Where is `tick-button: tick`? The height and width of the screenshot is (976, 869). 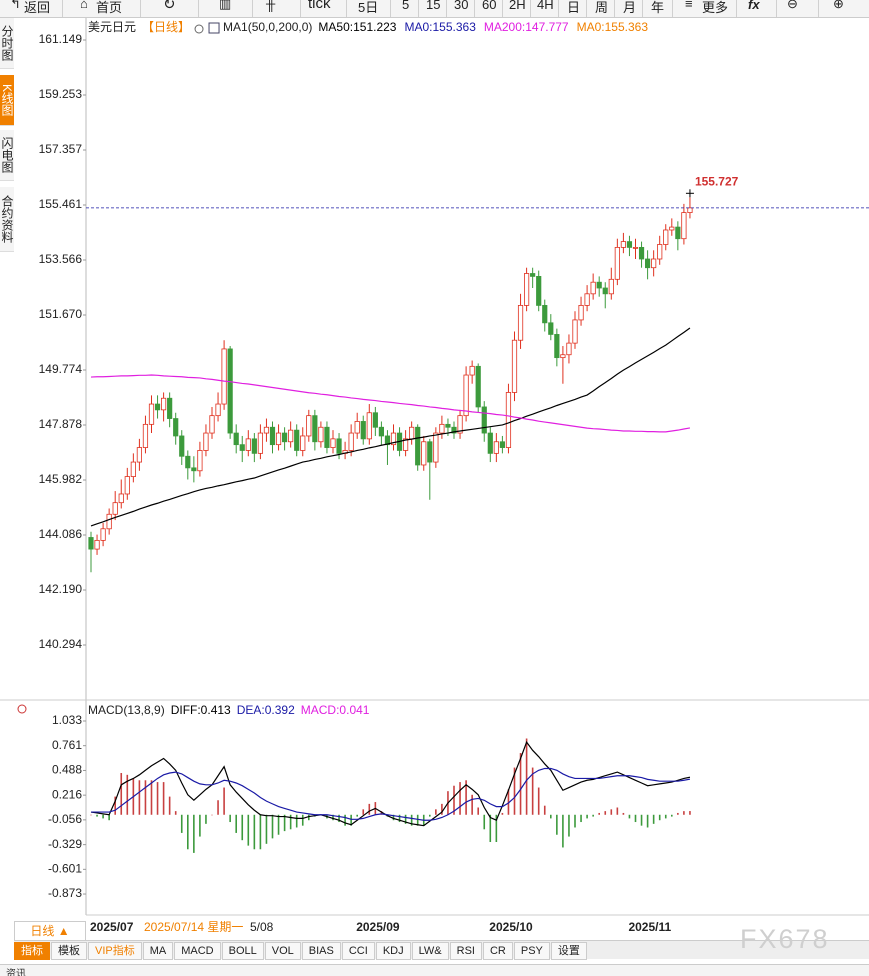
tick-button: tick is located at coordinates (319, 6).